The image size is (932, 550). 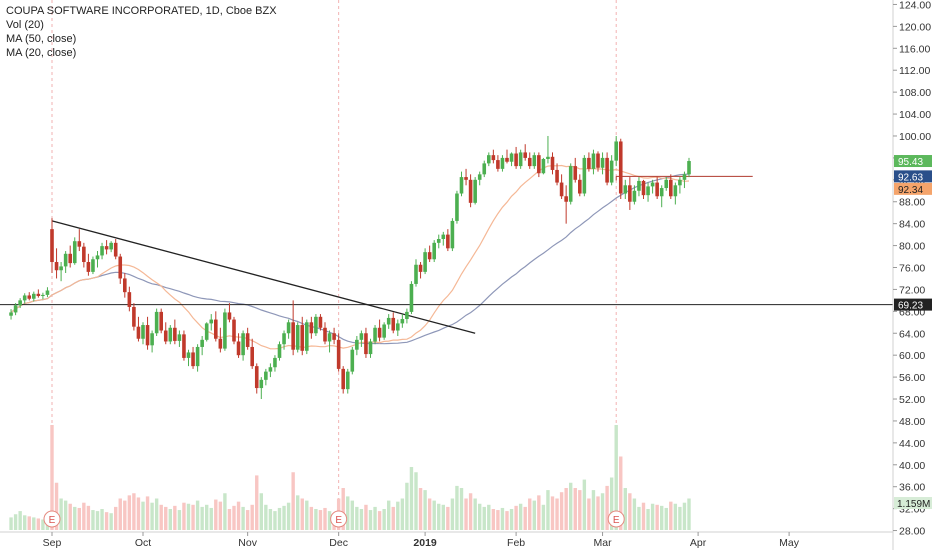 What do you see at coordinates (912, 400) in the screenshot?
I see `price-tick-label: 52.00` at bounding box center [912, 400].